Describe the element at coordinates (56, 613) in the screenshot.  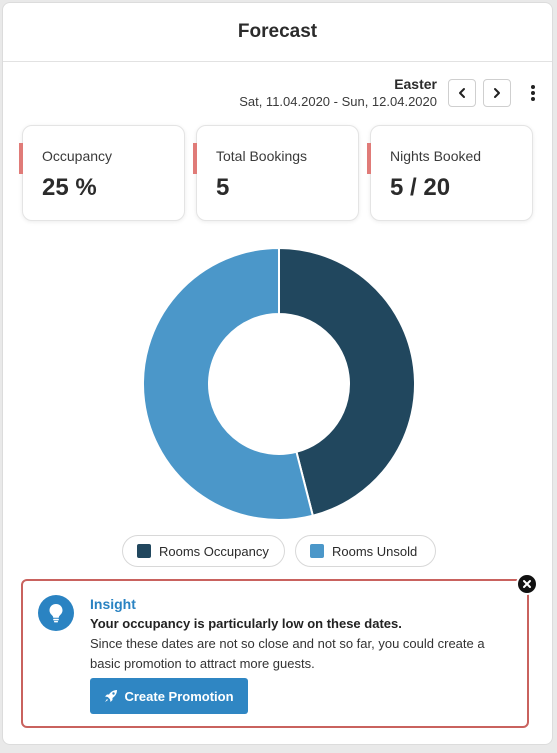
I see `lightbulb-icon` at that location.